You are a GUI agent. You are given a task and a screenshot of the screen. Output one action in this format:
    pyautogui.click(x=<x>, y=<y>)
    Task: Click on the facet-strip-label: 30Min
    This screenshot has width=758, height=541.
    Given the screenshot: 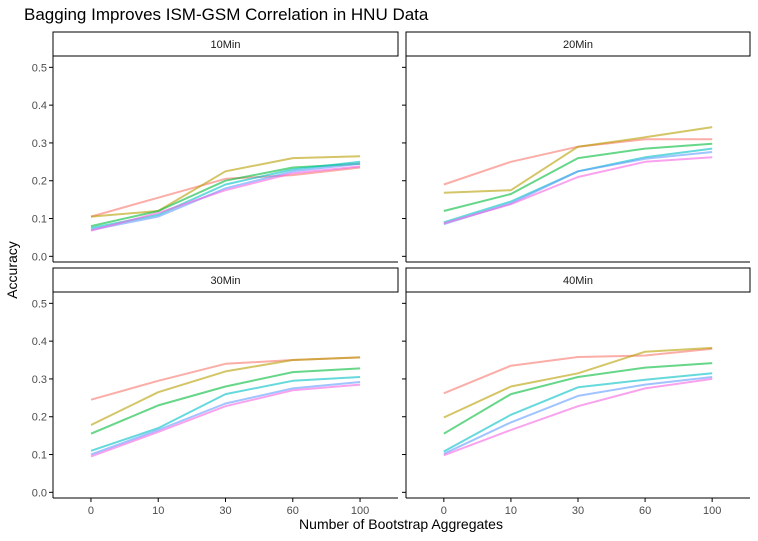 What is the action you would take?
    pyautogui.click(x=226, y=281)
    